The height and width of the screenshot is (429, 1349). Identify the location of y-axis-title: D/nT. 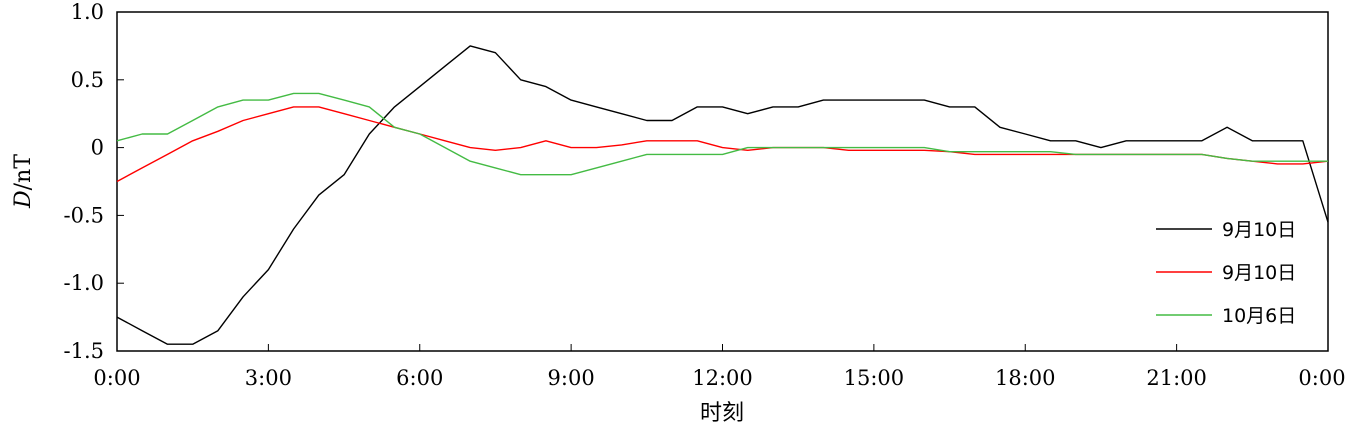
(23, 181).